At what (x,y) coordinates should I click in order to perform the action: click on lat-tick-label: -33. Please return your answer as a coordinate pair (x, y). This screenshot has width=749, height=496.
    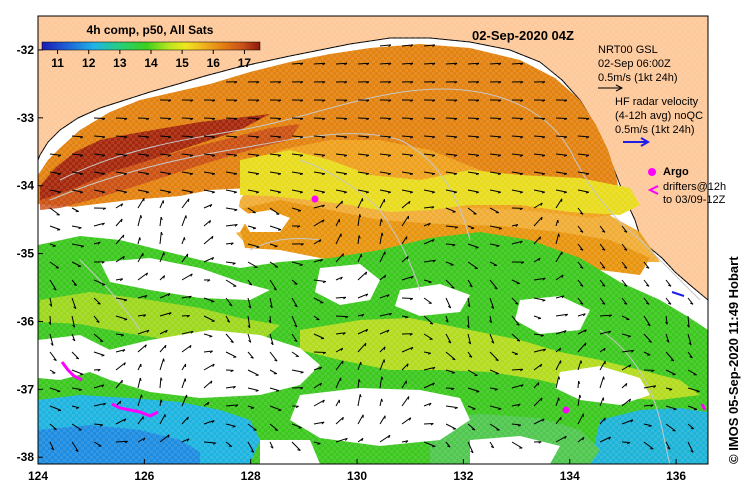
    Looking at the image, I should click on (26, 118).